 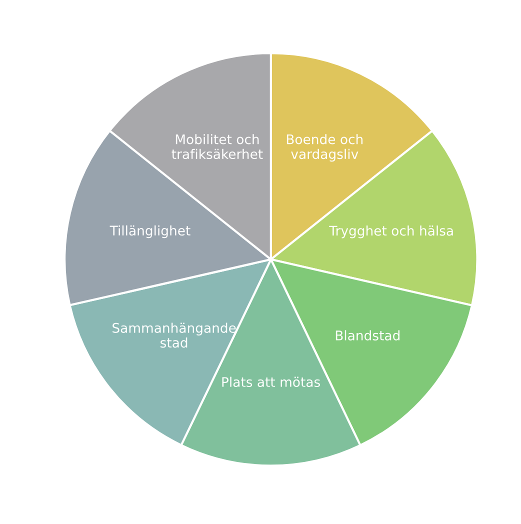 What do you see at coordinates (217, 147) in the screenshot?
I see `slice-label: Mobilitet och trafiksäkerhet` at bounding box center [217, 147].